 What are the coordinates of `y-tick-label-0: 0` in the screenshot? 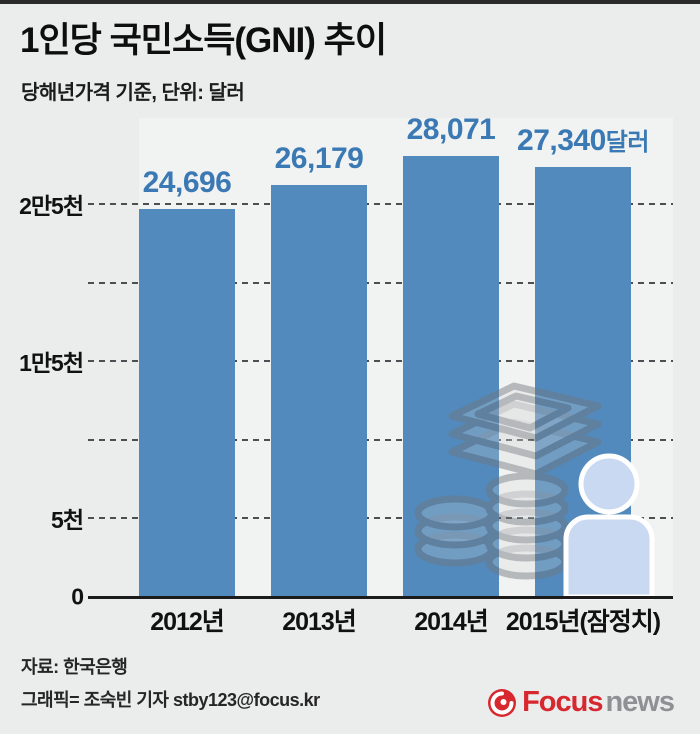 It's located at (77, 596).